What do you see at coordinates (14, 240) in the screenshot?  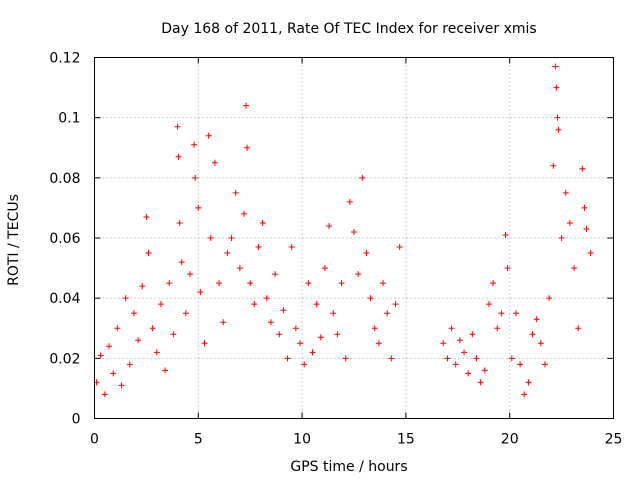 I see `y-axis-label: ROTI / TECUs` at bounding box center [14, 240].